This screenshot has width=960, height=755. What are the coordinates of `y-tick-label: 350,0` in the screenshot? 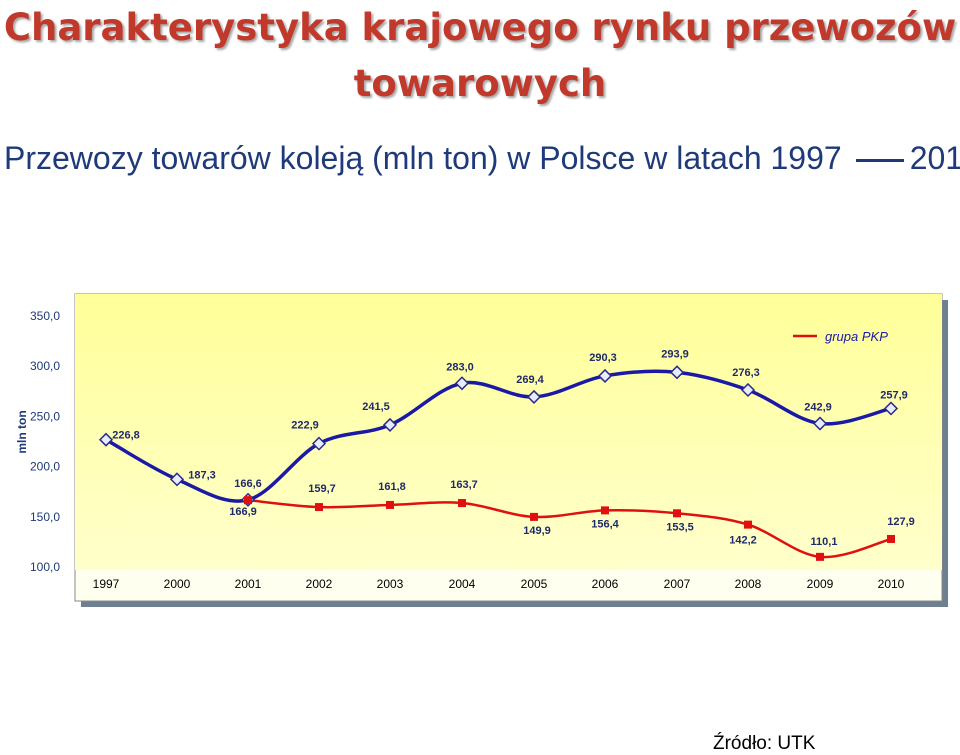 It's located at (45, 316).